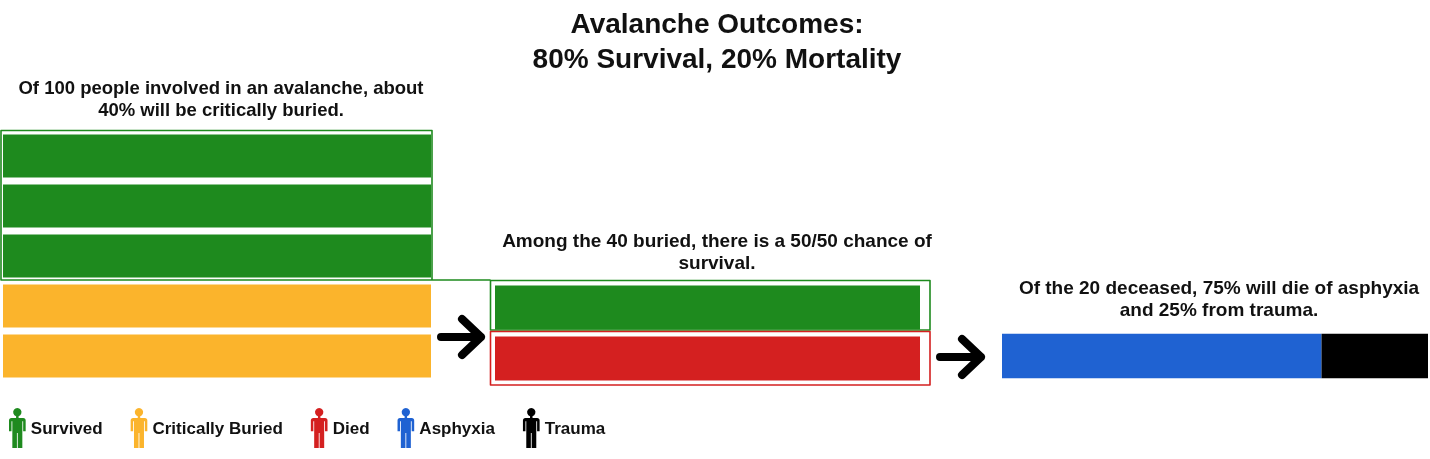  Describe the element at coordinates (717, 41) in the screenshot. I see `chart-title: Avalanche Outcomes: 80% Survival, 20% Mortality` at that location.